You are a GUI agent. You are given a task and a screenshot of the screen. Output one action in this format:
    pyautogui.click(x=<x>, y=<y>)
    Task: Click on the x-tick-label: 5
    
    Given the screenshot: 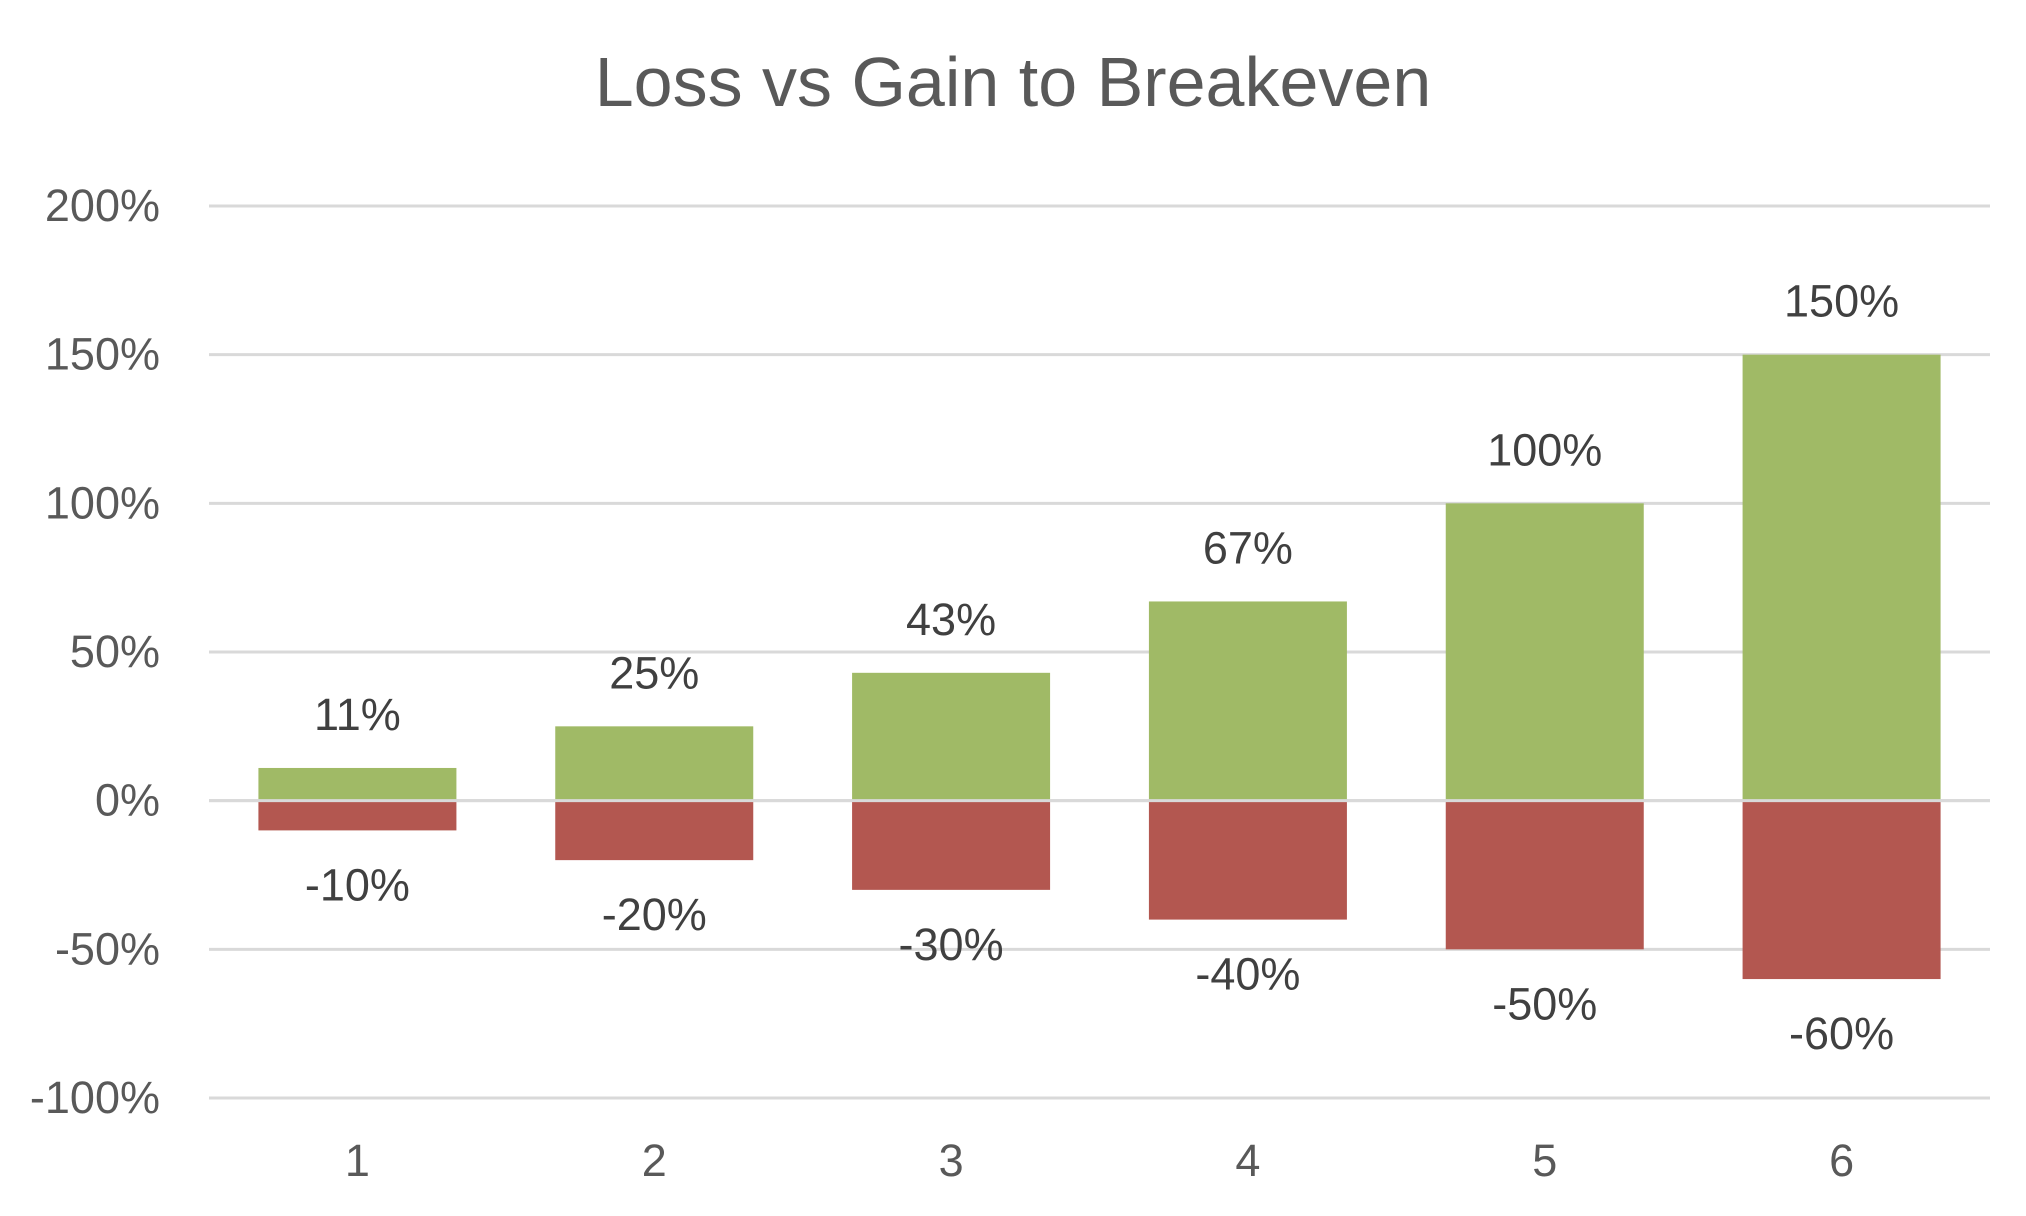 What is the action you would take?
    pyautogui.click(x=1544, y=1160)
    